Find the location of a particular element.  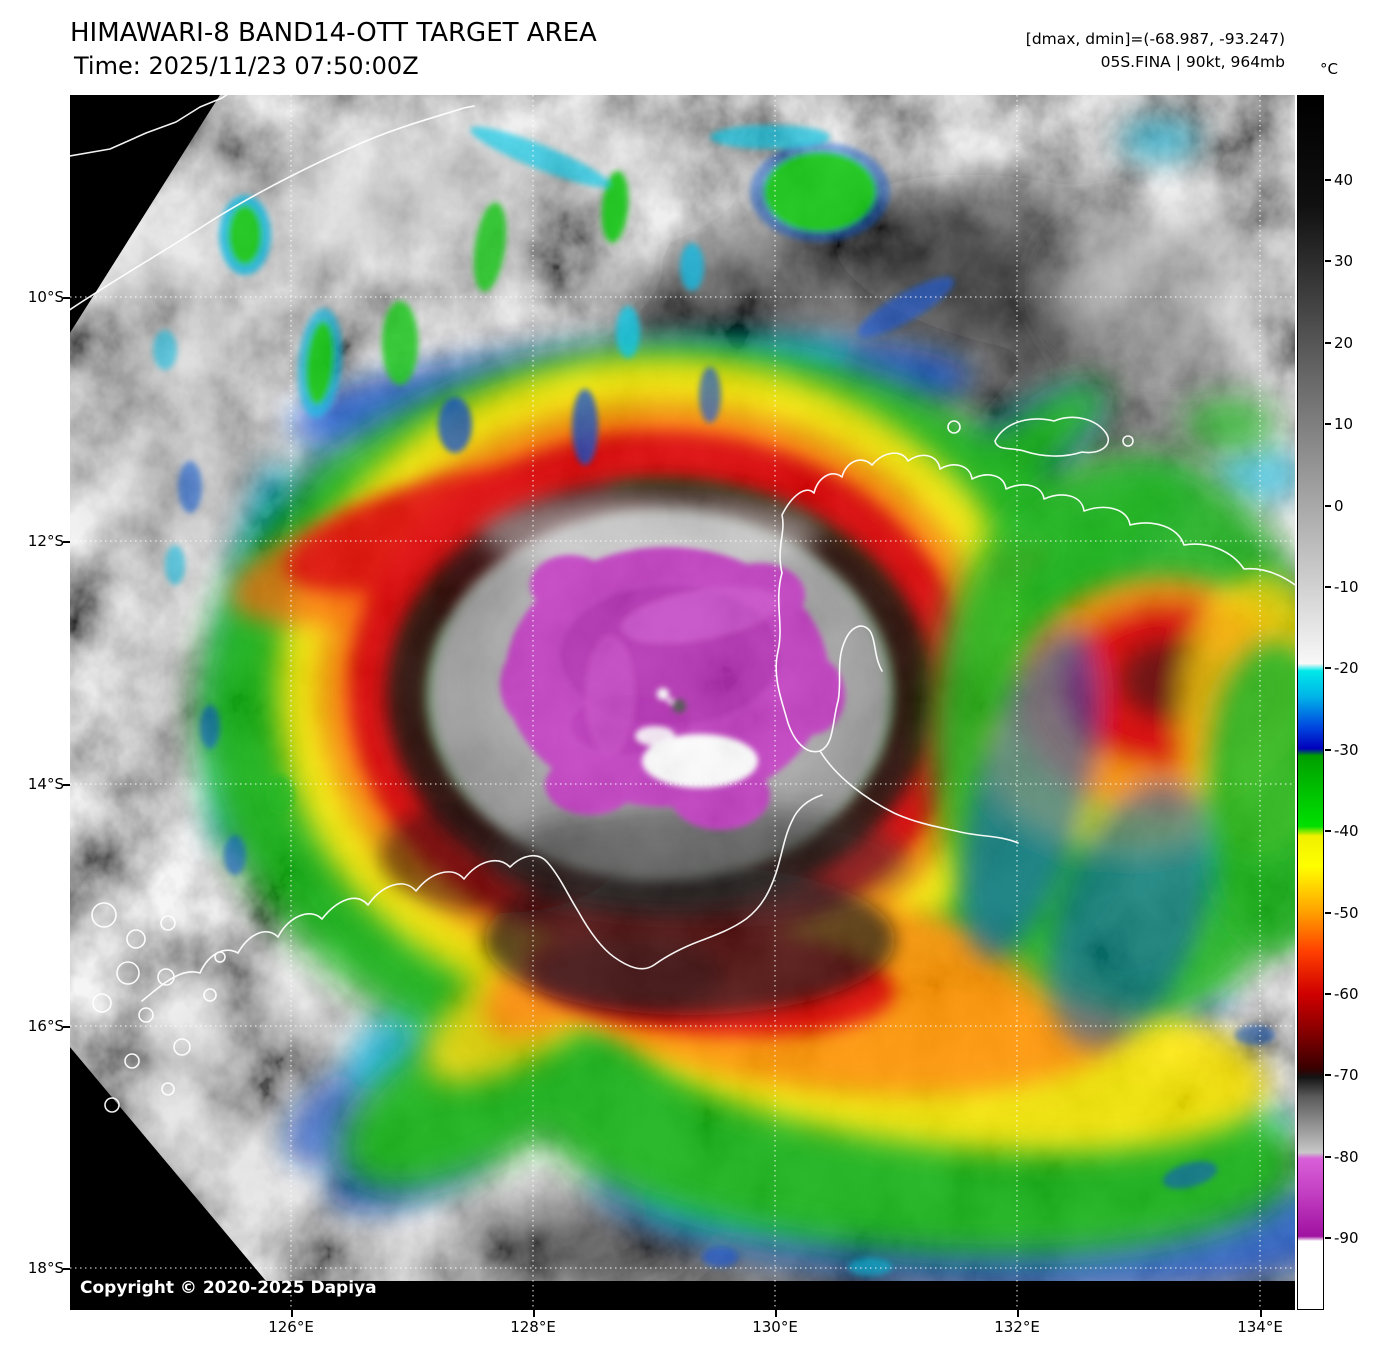

colorbar-tick-label: 10 is located at coordinates (1351, 424).